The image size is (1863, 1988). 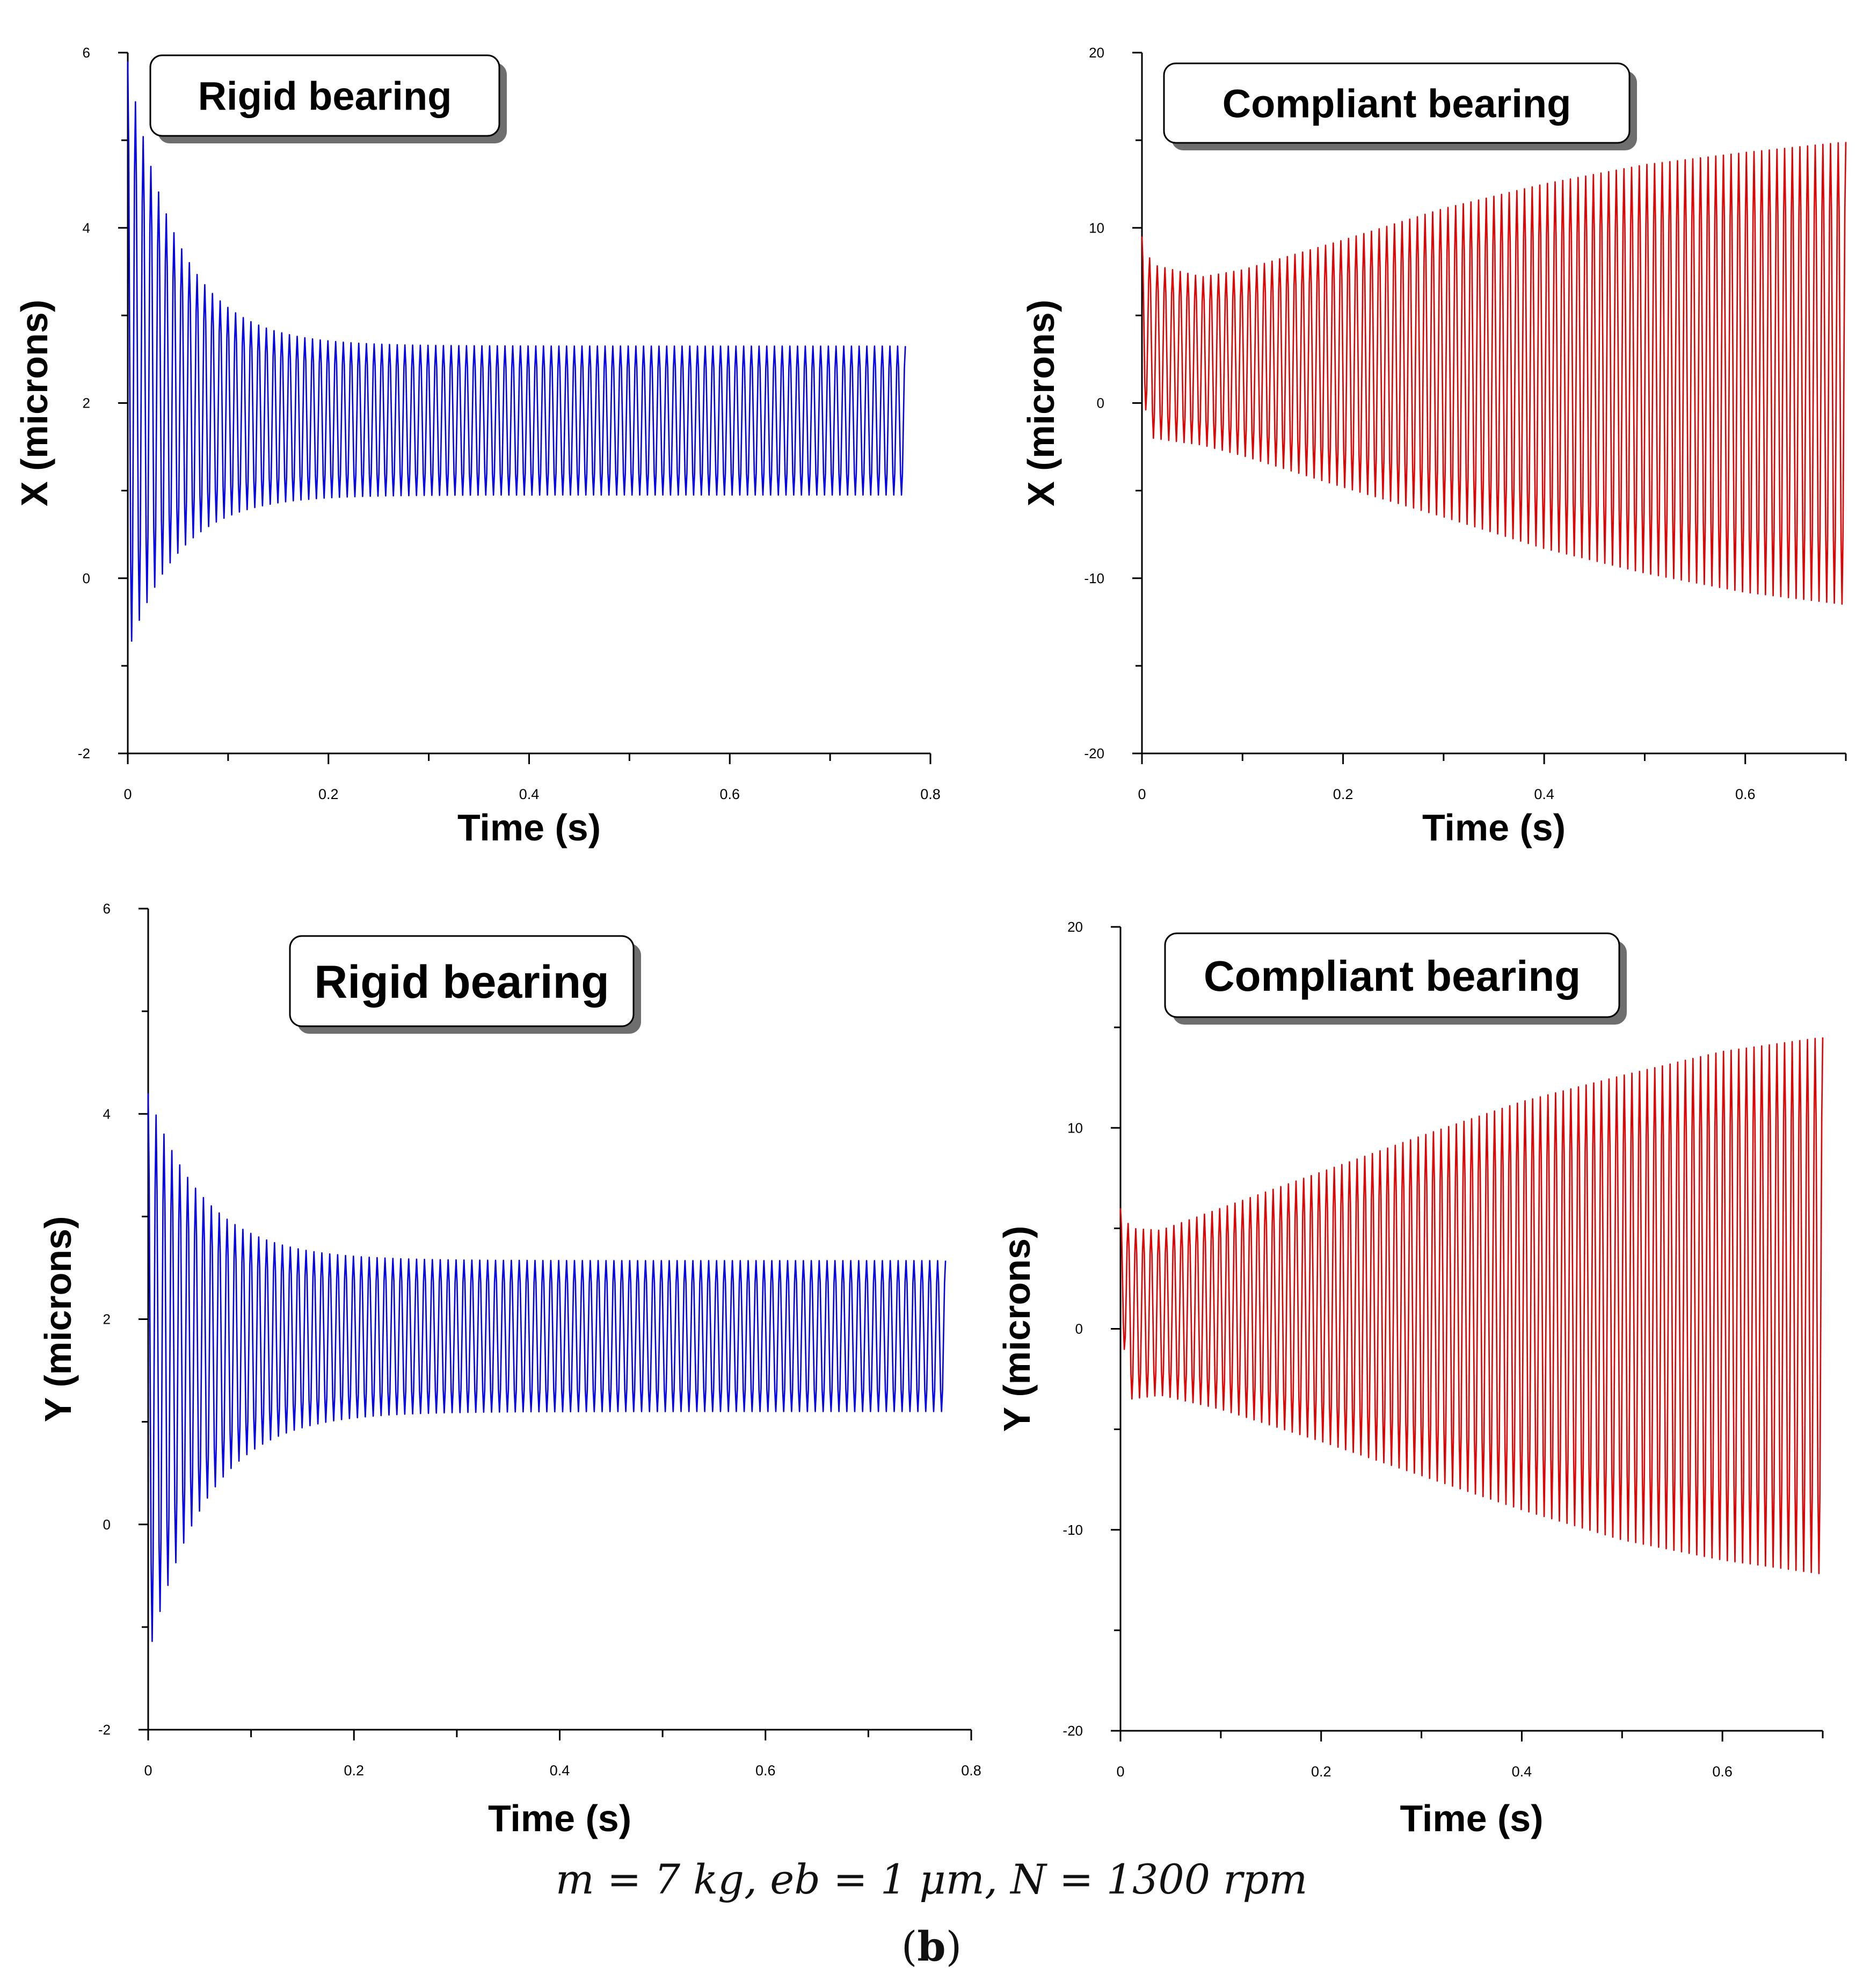 I want to click on subfigure-label: (b), so click(x=931, y=1946).